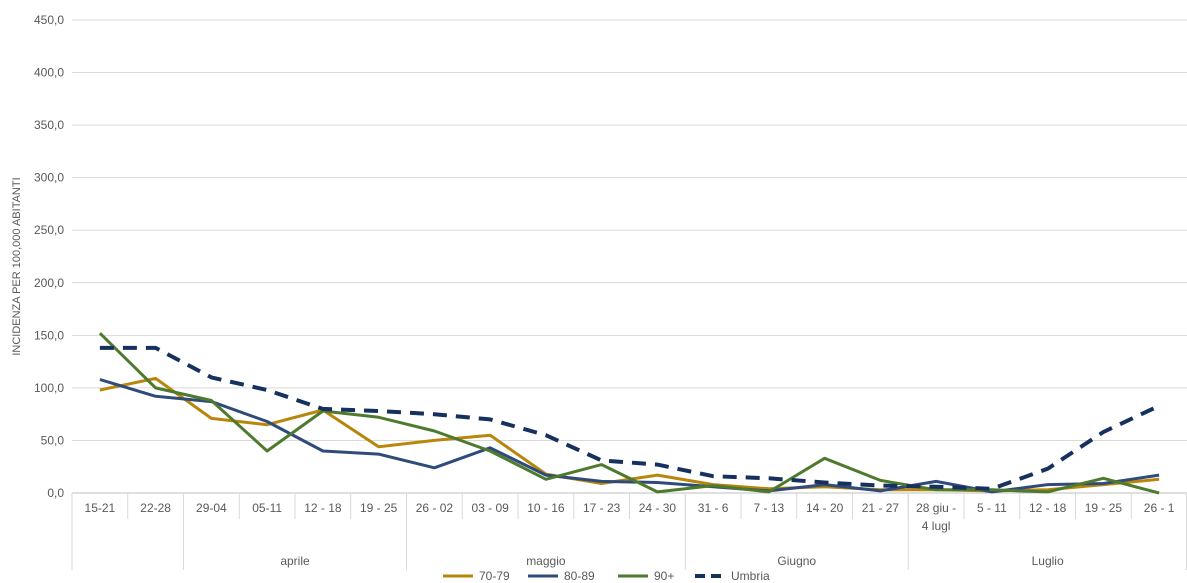 This screenshot has width=1187, height=583. I want to click on x-tick-label: 03 - 09, so click(490, 508).